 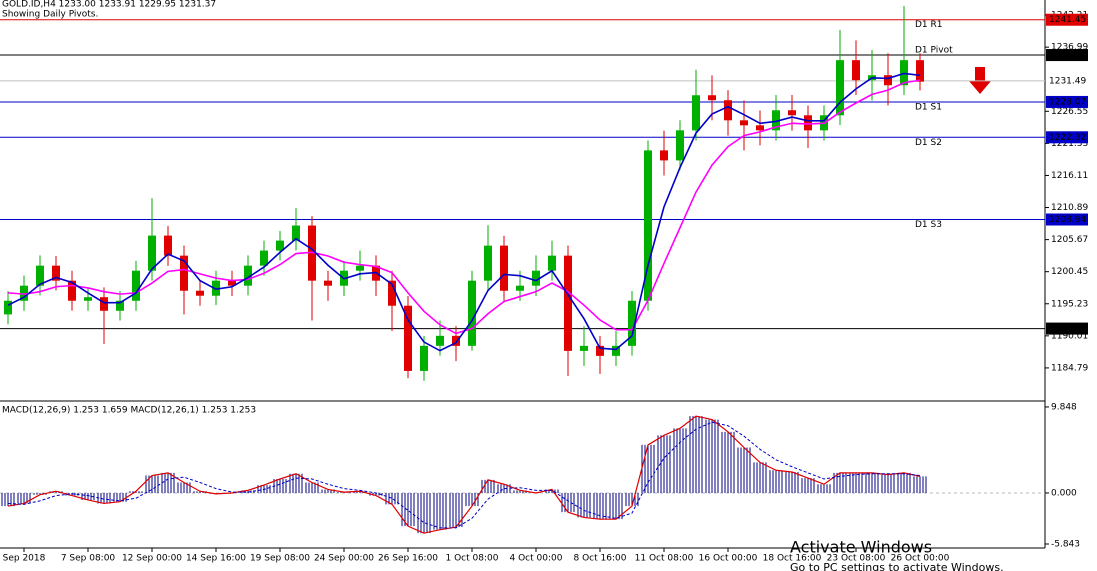 What do you see at coordinates (1069, 304) in the screenshot?
I see `y-tick-label: 1195.23` at bounding box center [1069, 304].